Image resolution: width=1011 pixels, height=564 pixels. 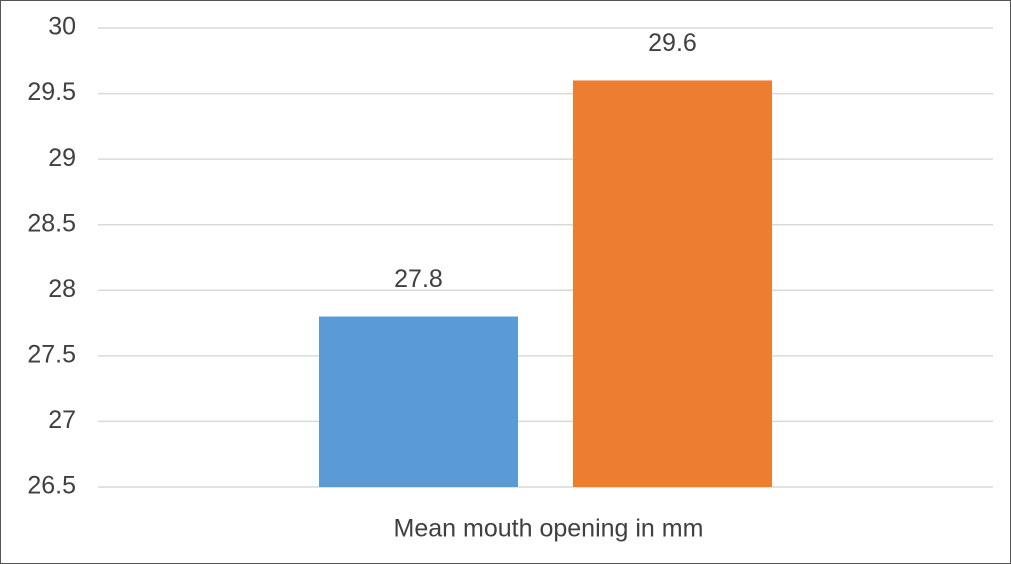 I want to click on y-tick-label: 29, so click(x=62, y=158).